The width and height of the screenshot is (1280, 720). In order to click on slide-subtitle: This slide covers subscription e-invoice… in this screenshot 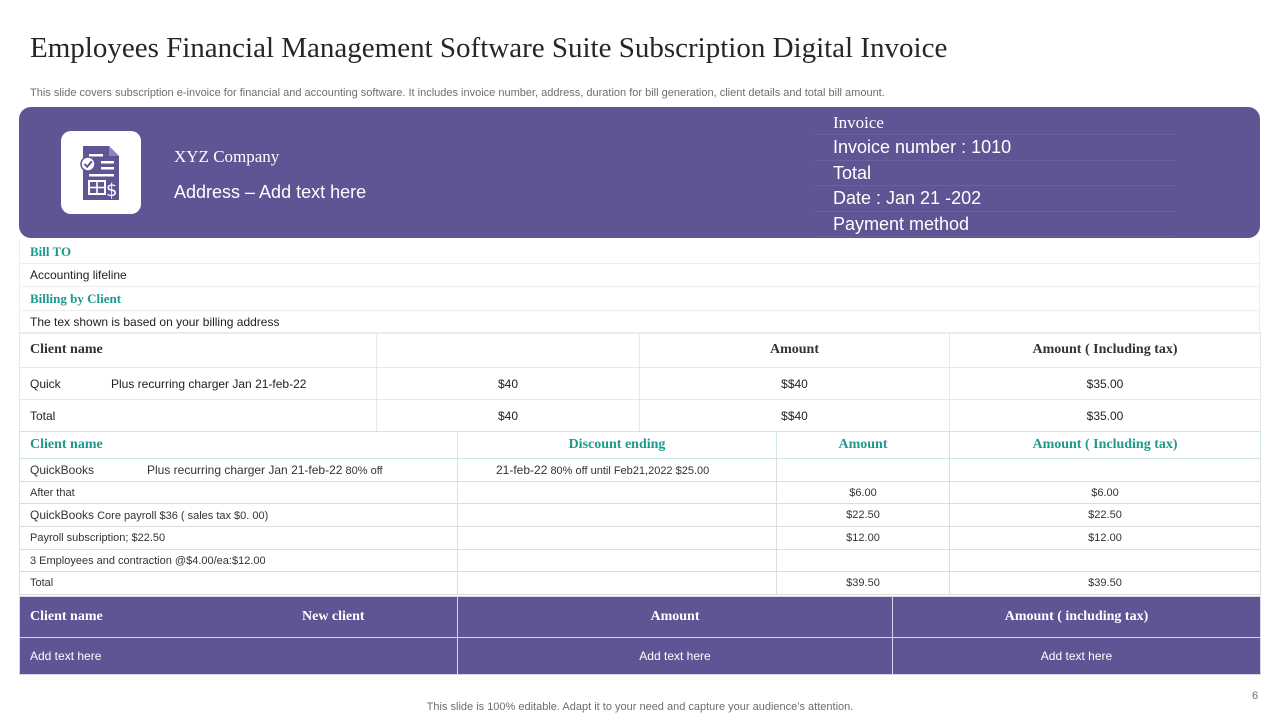, I will do `click(457, 93)`.